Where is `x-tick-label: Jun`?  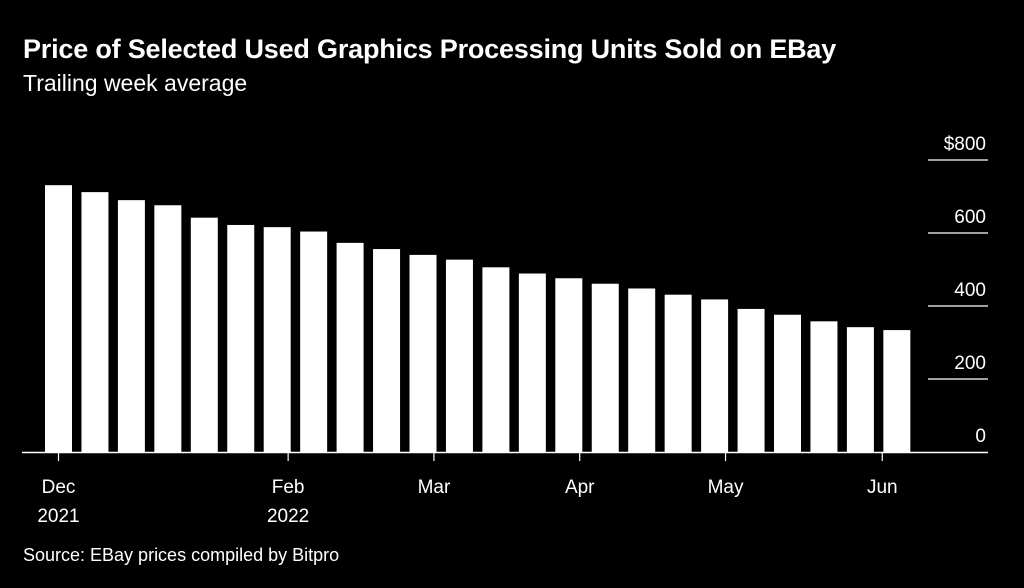 x-tick-label: Jun is located at coordinates (882, 487).